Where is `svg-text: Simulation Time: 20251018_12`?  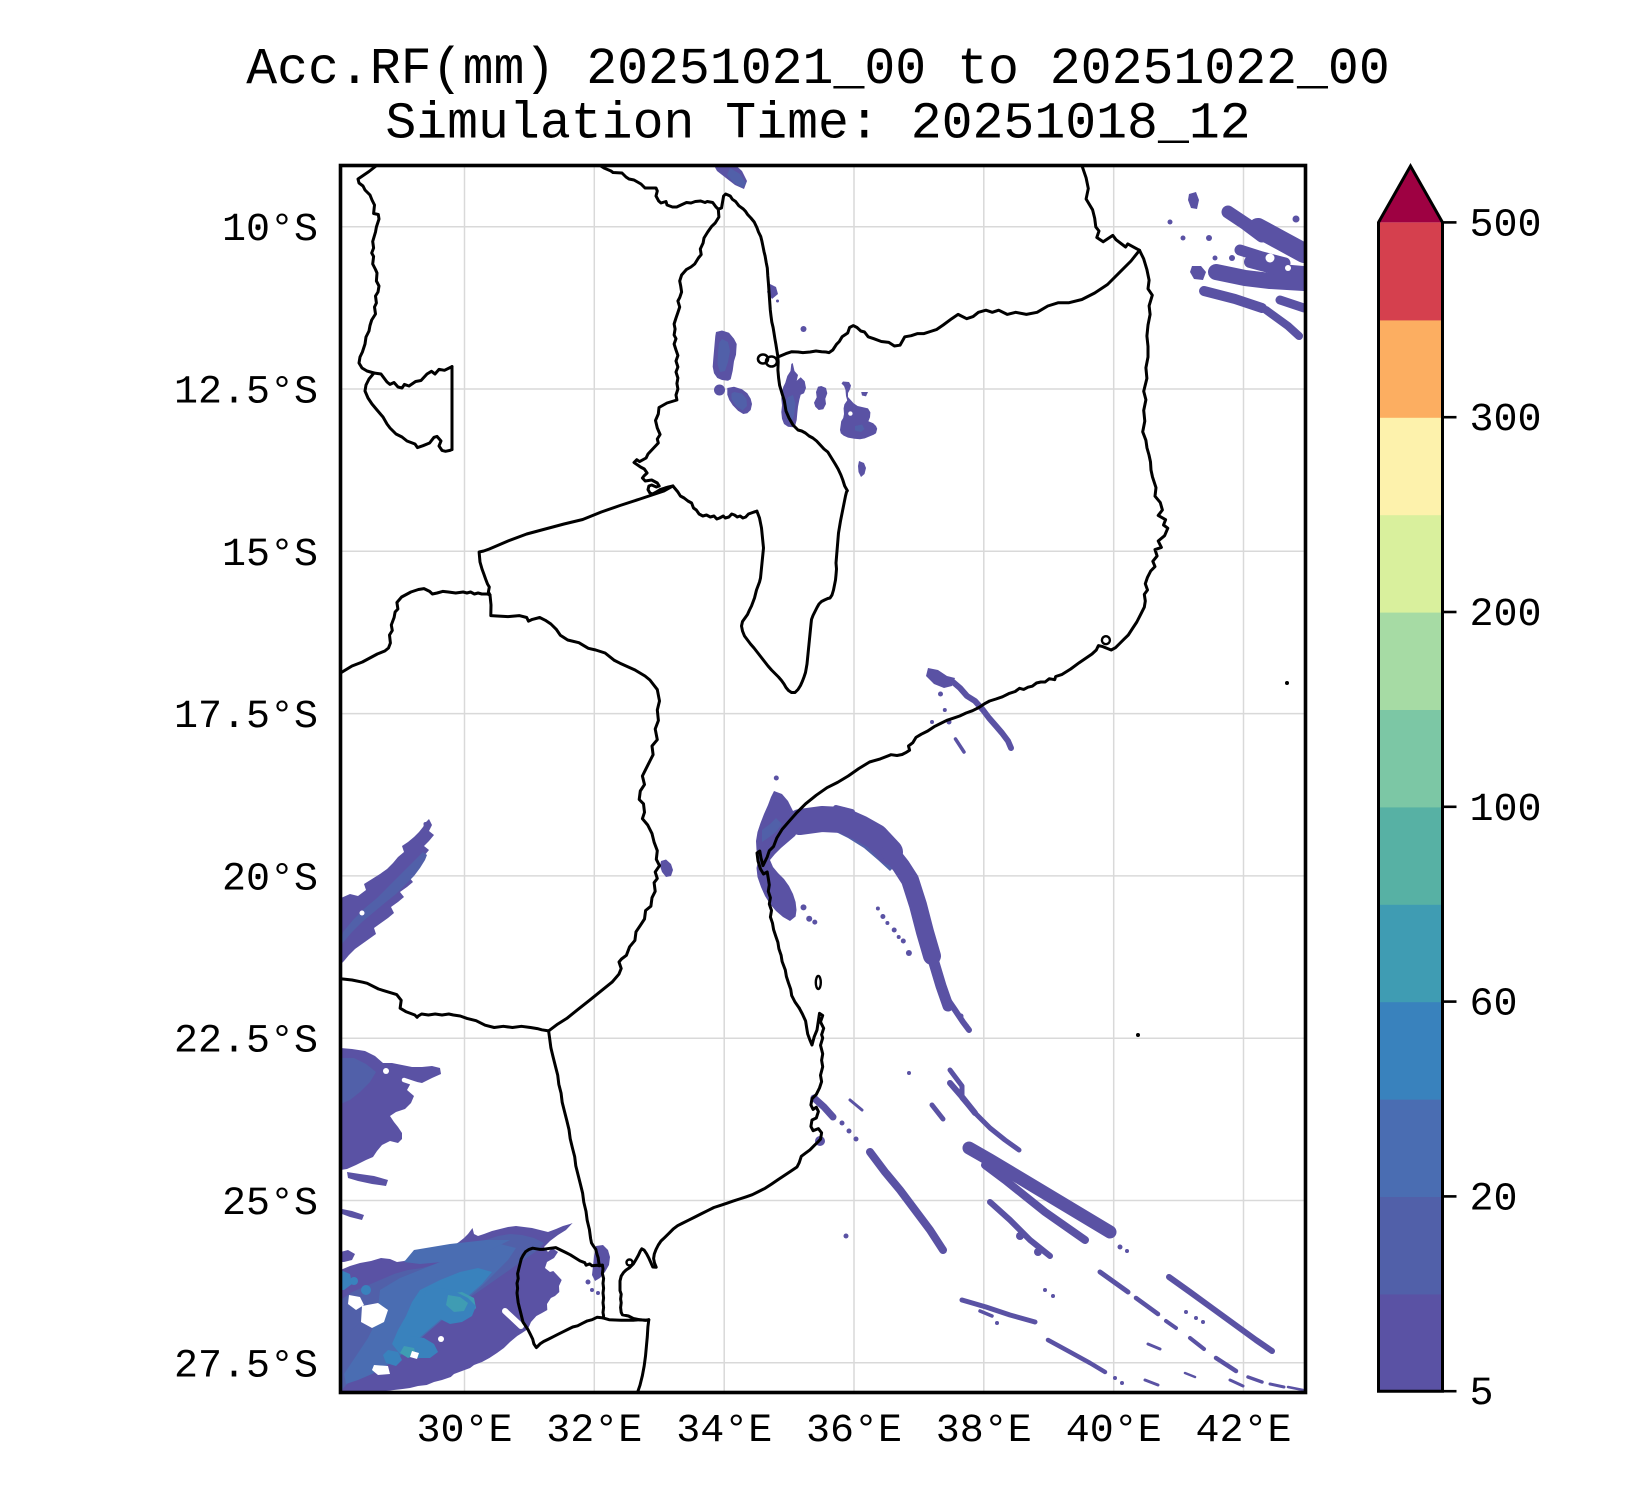 svg-text: Simulation Time: 20251018_12 is located at coordinates (817, 125).